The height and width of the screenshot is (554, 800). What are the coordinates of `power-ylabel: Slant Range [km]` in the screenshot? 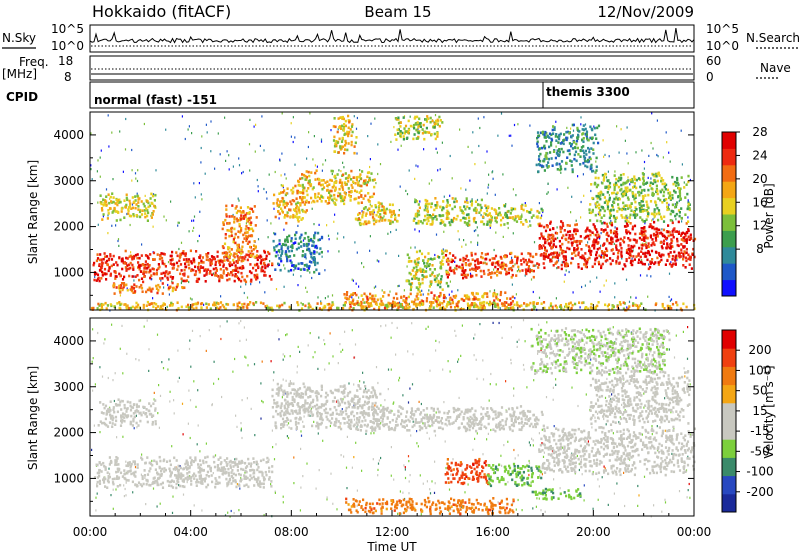 It's located at (33, 212).